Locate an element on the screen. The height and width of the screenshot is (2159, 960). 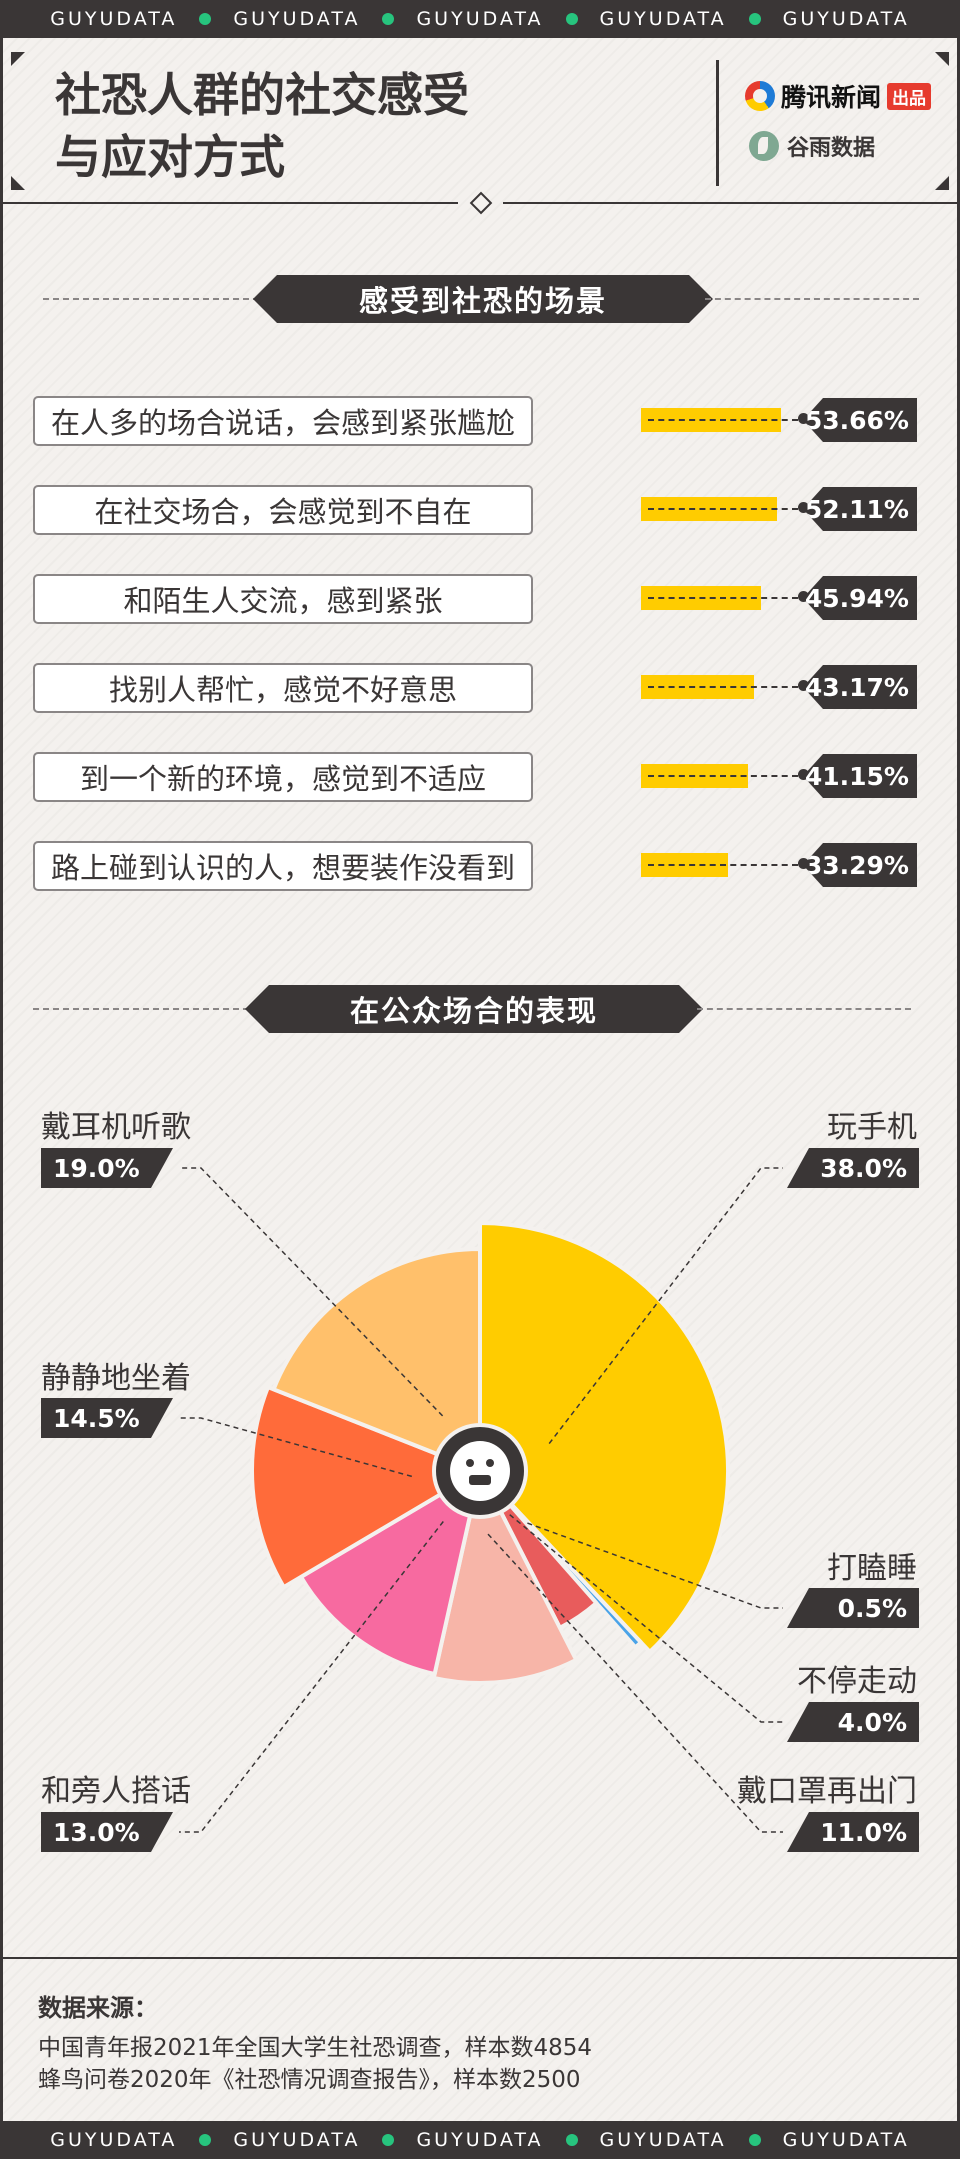
scene-value: 33.29% is located at coordinates (860, 865).